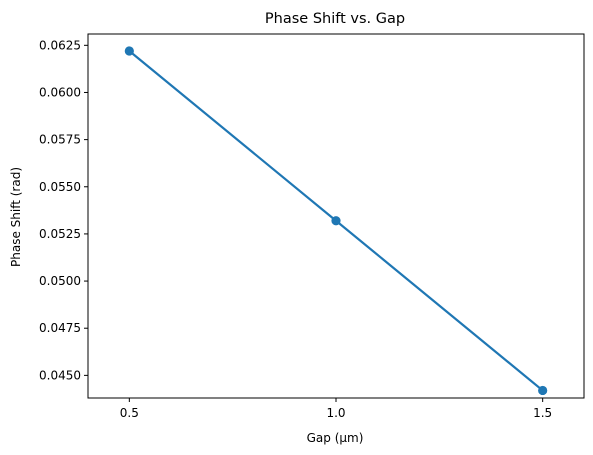 Image resolution: width=593 pixels, height=455 pixels. I want to click on y-tick-label: 0.0450, so click(60, 375).